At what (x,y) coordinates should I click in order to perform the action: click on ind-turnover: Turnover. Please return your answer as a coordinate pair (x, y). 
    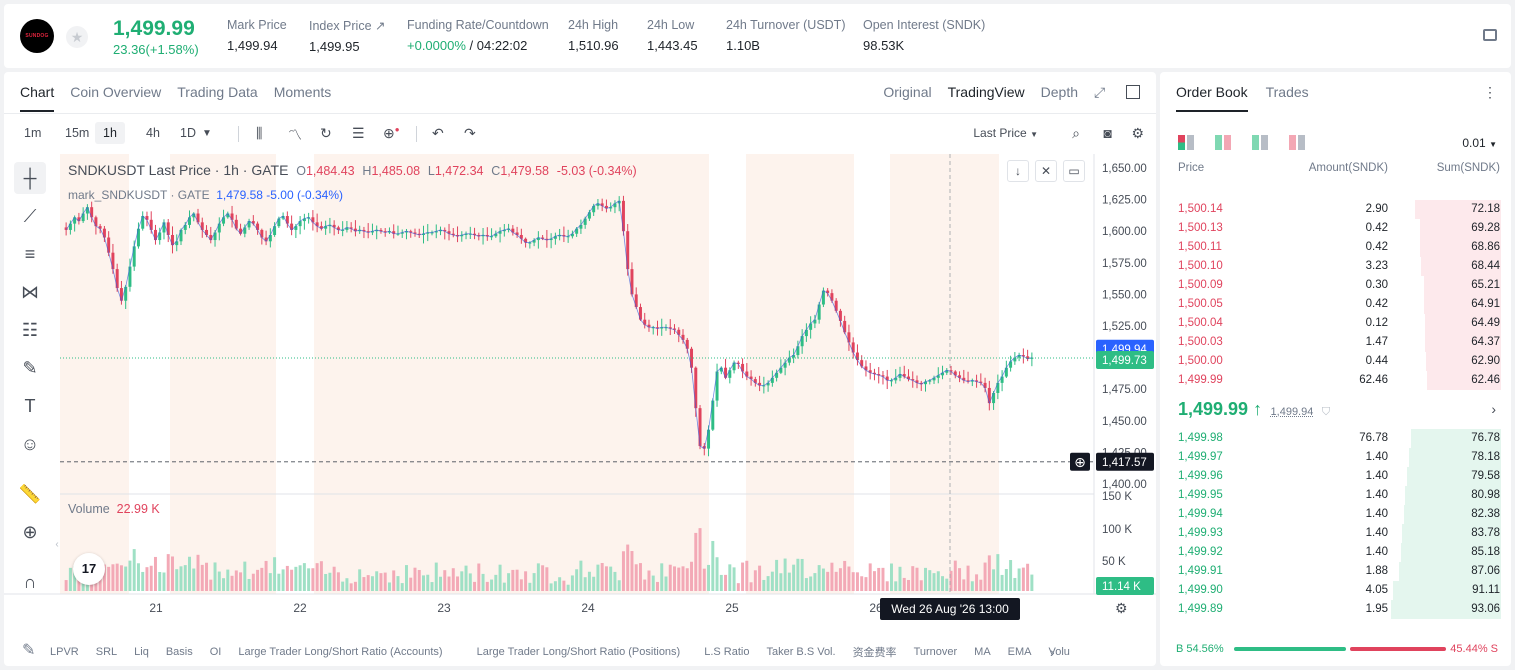
    Looking at the image, I should click on (935, 652).